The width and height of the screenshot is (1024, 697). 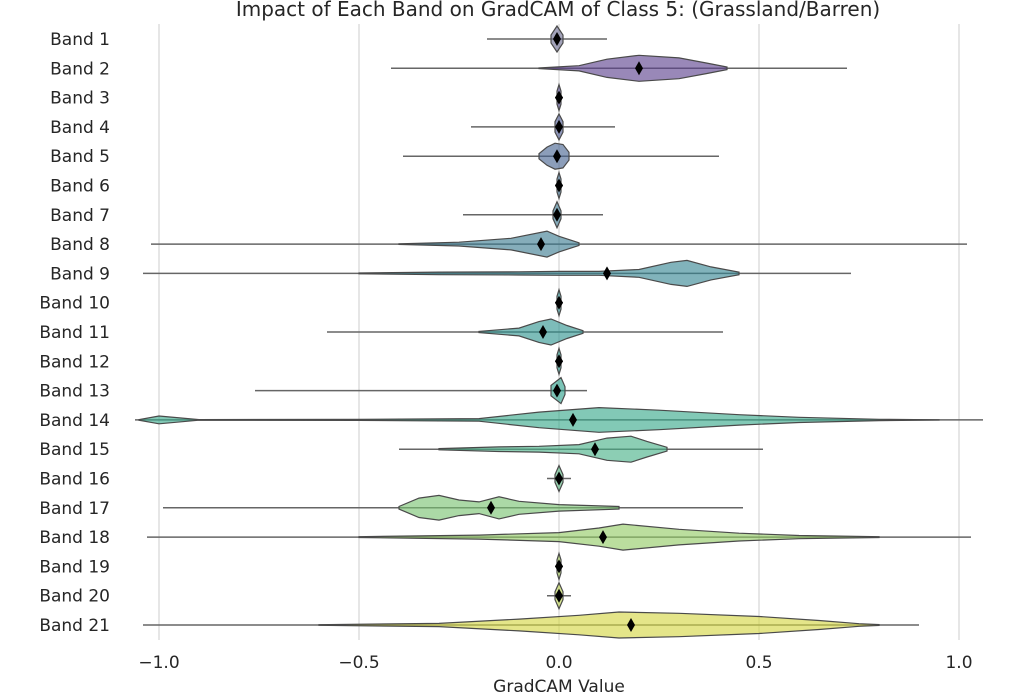 What do you see at coordinates (558, 663) in the screenshot?
I see `x-tick-label: 0.0` at bounding box center [558, 663].